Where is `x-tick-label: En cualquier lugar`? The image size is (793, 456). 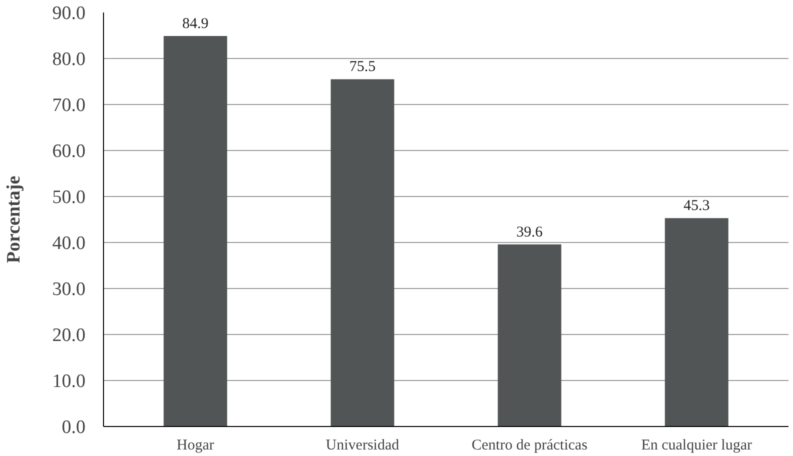 x-tick-label: En cualquier lugar is located at coordinates (696, 446).